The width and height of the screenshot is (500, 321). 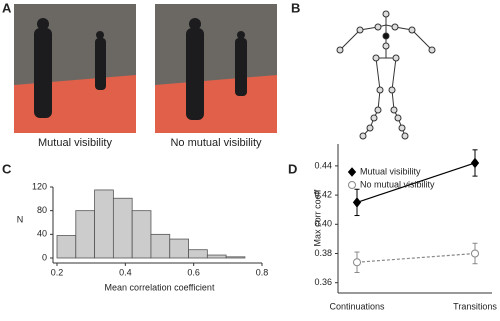 What do you see at coordinates (7, 7) in the screenshot?
I see `panel-label: A` at bounding box center [7, 7].